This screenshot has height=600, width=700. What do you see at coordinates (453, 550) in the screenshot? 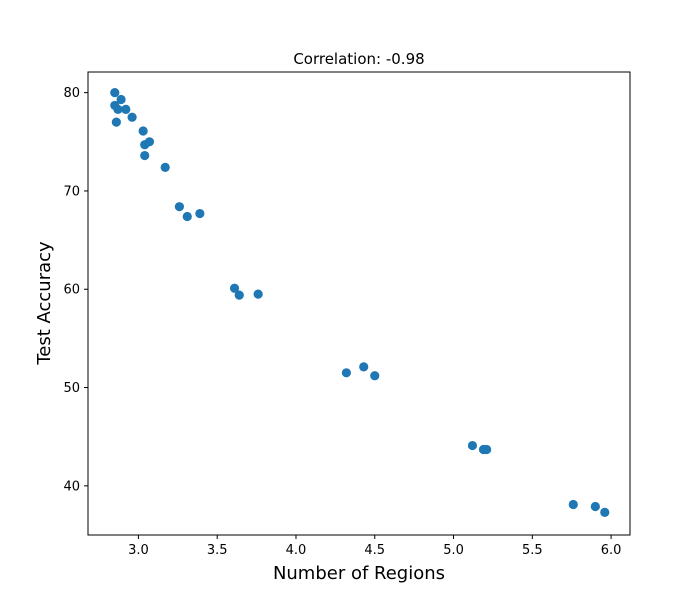
I see `x-tick-label: 5.0` at bounding box center [453, 550].